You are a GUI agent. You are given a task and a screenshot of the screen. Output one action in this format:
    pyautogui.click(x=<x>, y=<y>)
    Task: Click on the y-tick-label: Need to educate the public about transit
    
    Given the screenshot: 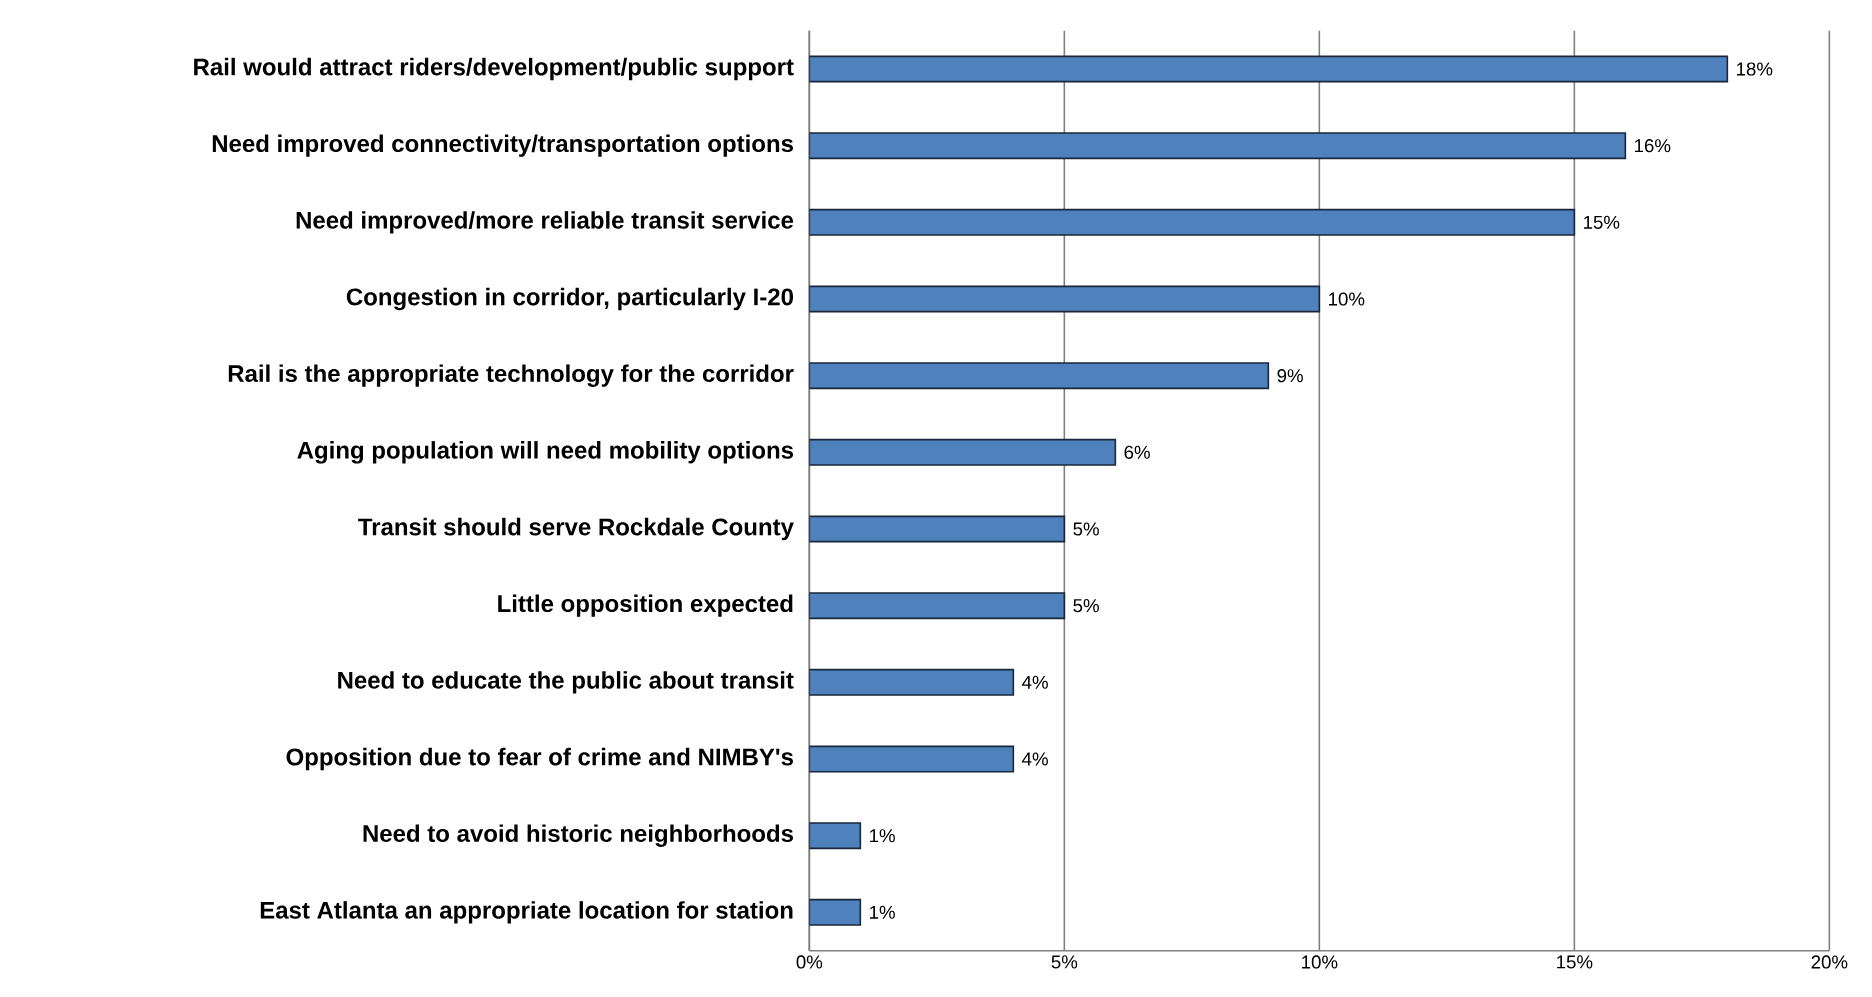 What is the action you would take?
    pyautogui.click(x=566, y=682)
    